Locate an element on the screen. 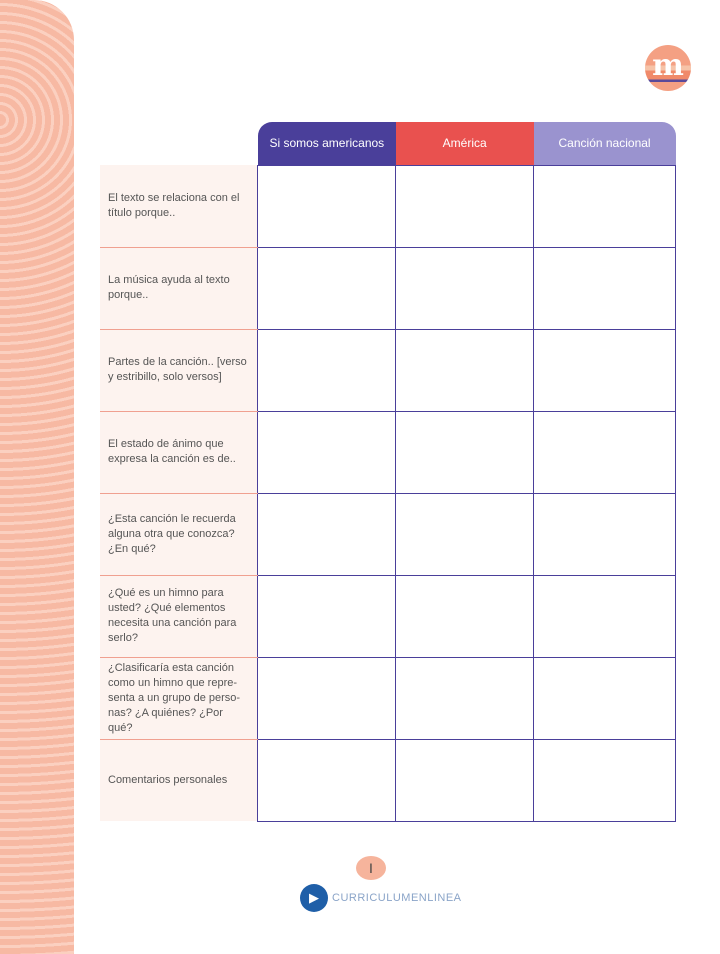 Image resolution: width=720 pixels, height=954 pixels. table-row: Comentarios personales is located at coordinates (388, 780).